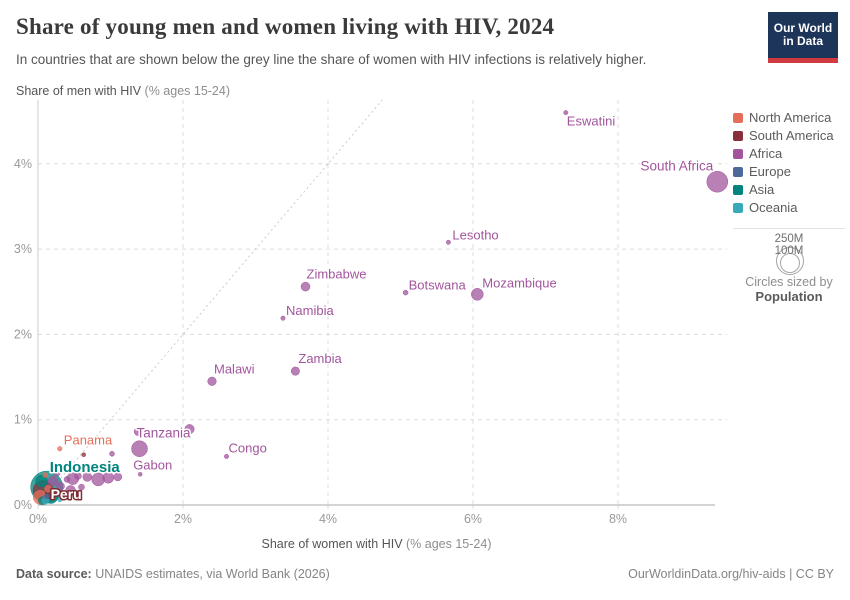  Describe the element at coordinates (803, 28) in the screenshot. I see `owid-logo-line1: Our World` at that location.